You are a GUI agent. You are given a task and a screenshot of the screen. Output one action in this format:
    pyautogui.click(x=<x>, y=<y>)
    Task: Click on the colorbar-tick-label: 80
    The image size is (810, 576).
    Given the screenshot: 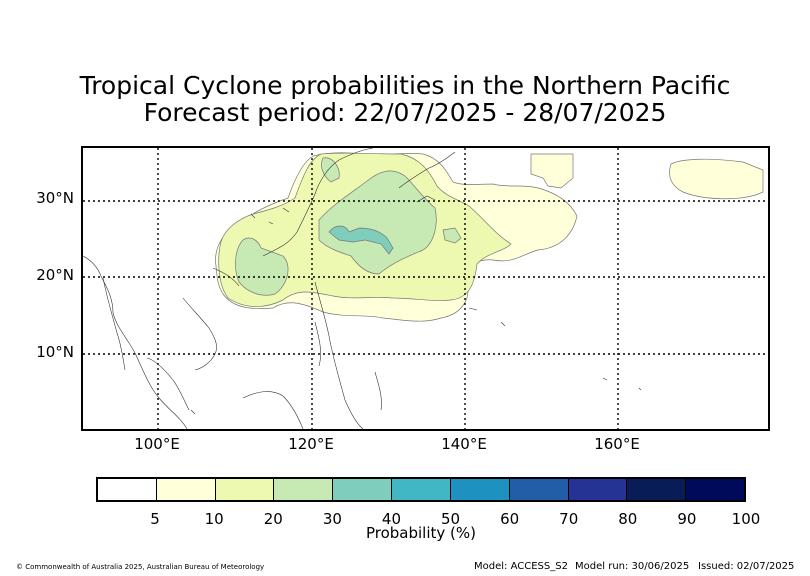 What is the action you would take?
    pyautogui.click(x=628, y=519)
    